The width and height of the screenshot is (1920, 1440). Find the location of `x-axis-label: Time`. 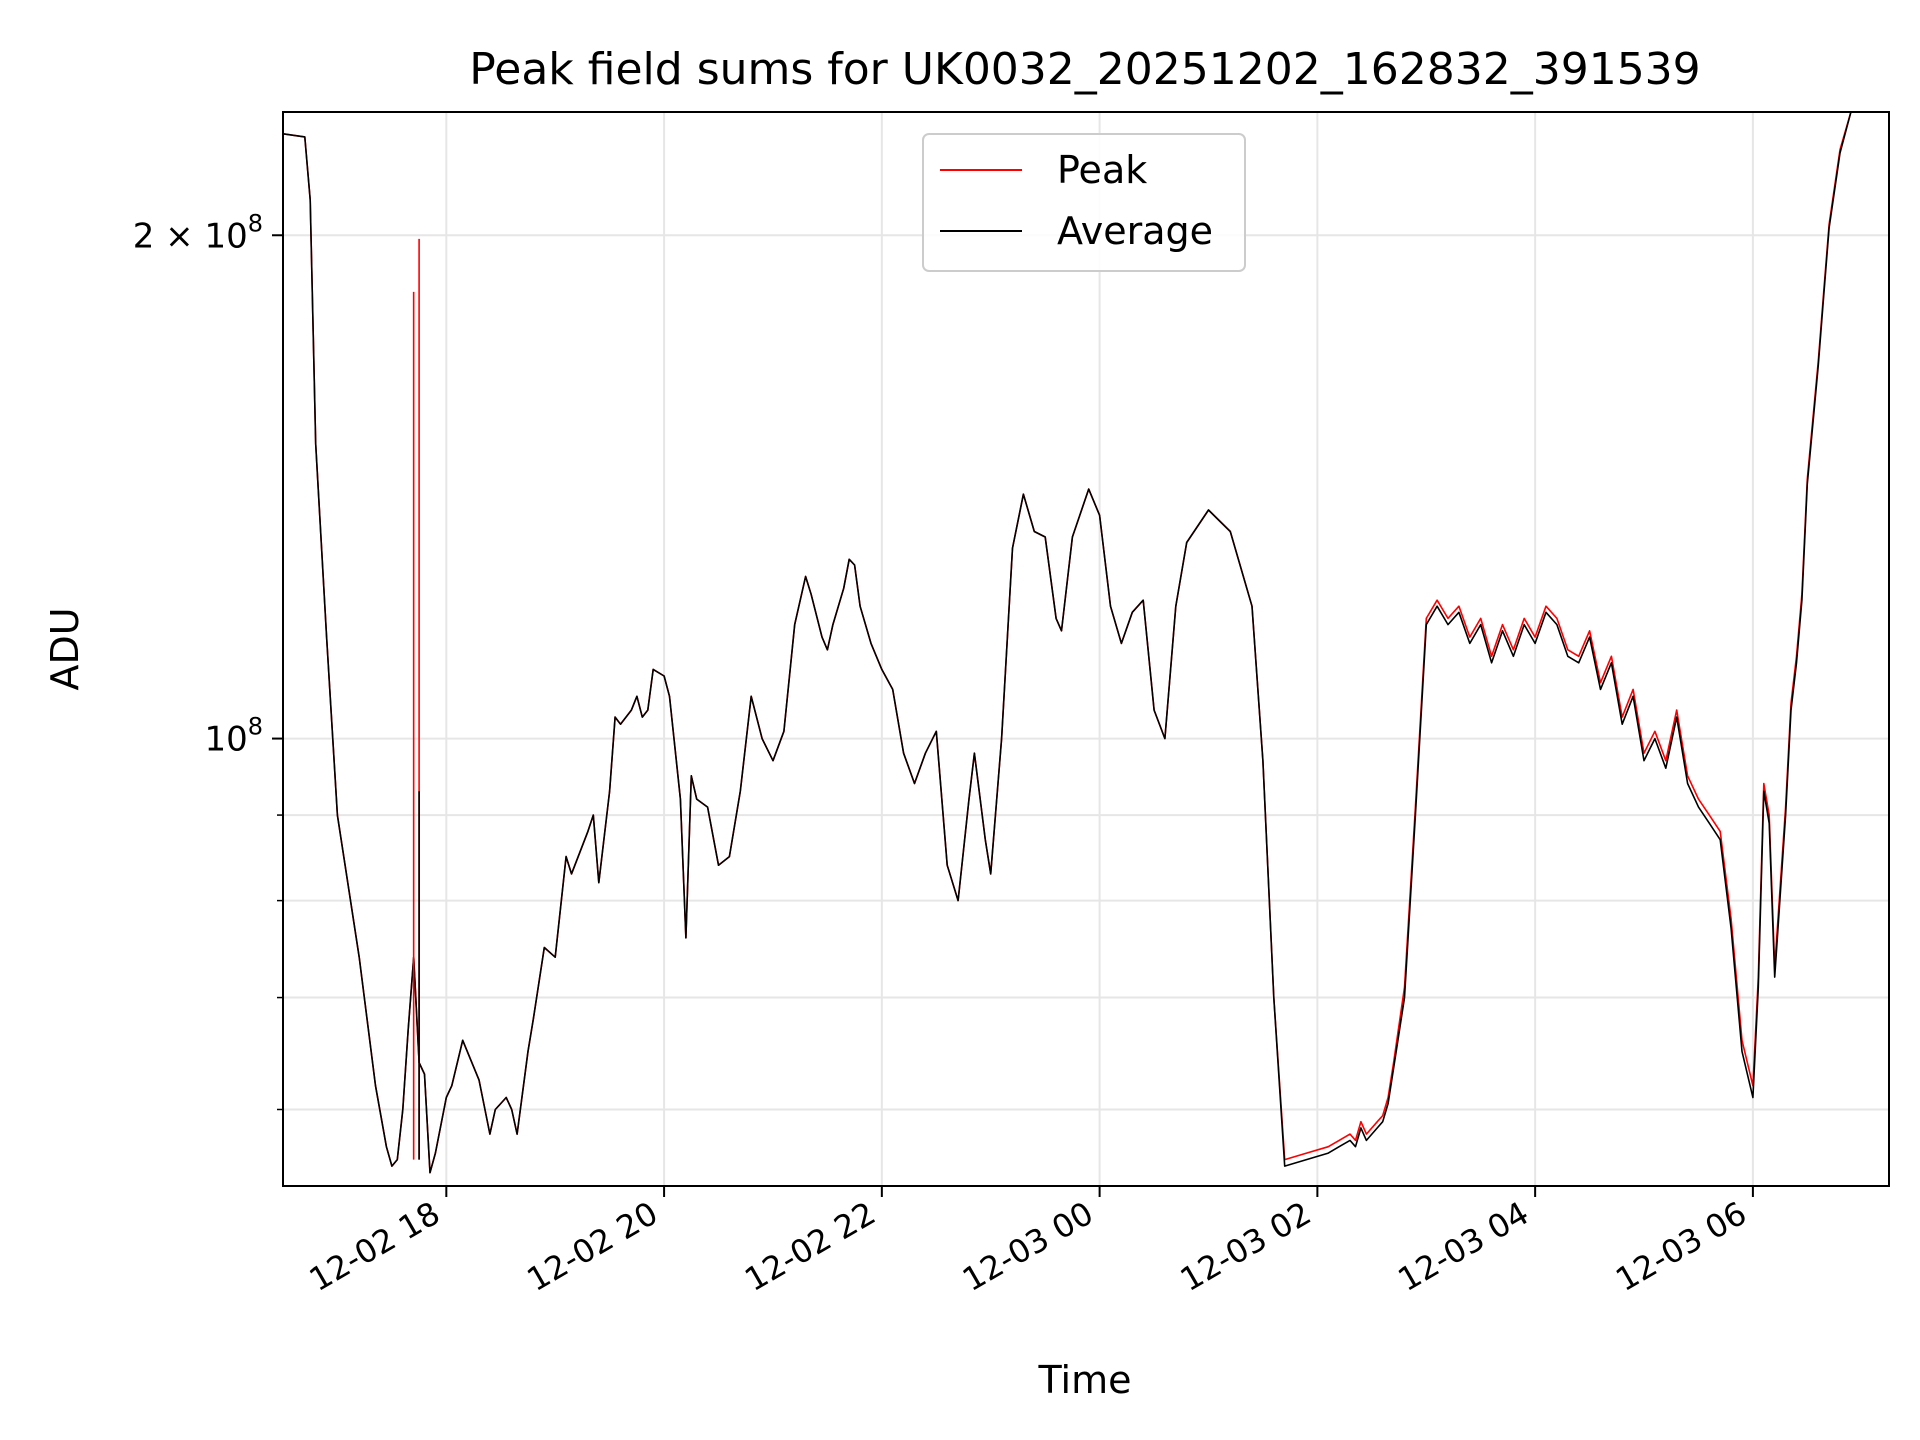

x-axis-label: Time is located at coordinates (1085, 1380).